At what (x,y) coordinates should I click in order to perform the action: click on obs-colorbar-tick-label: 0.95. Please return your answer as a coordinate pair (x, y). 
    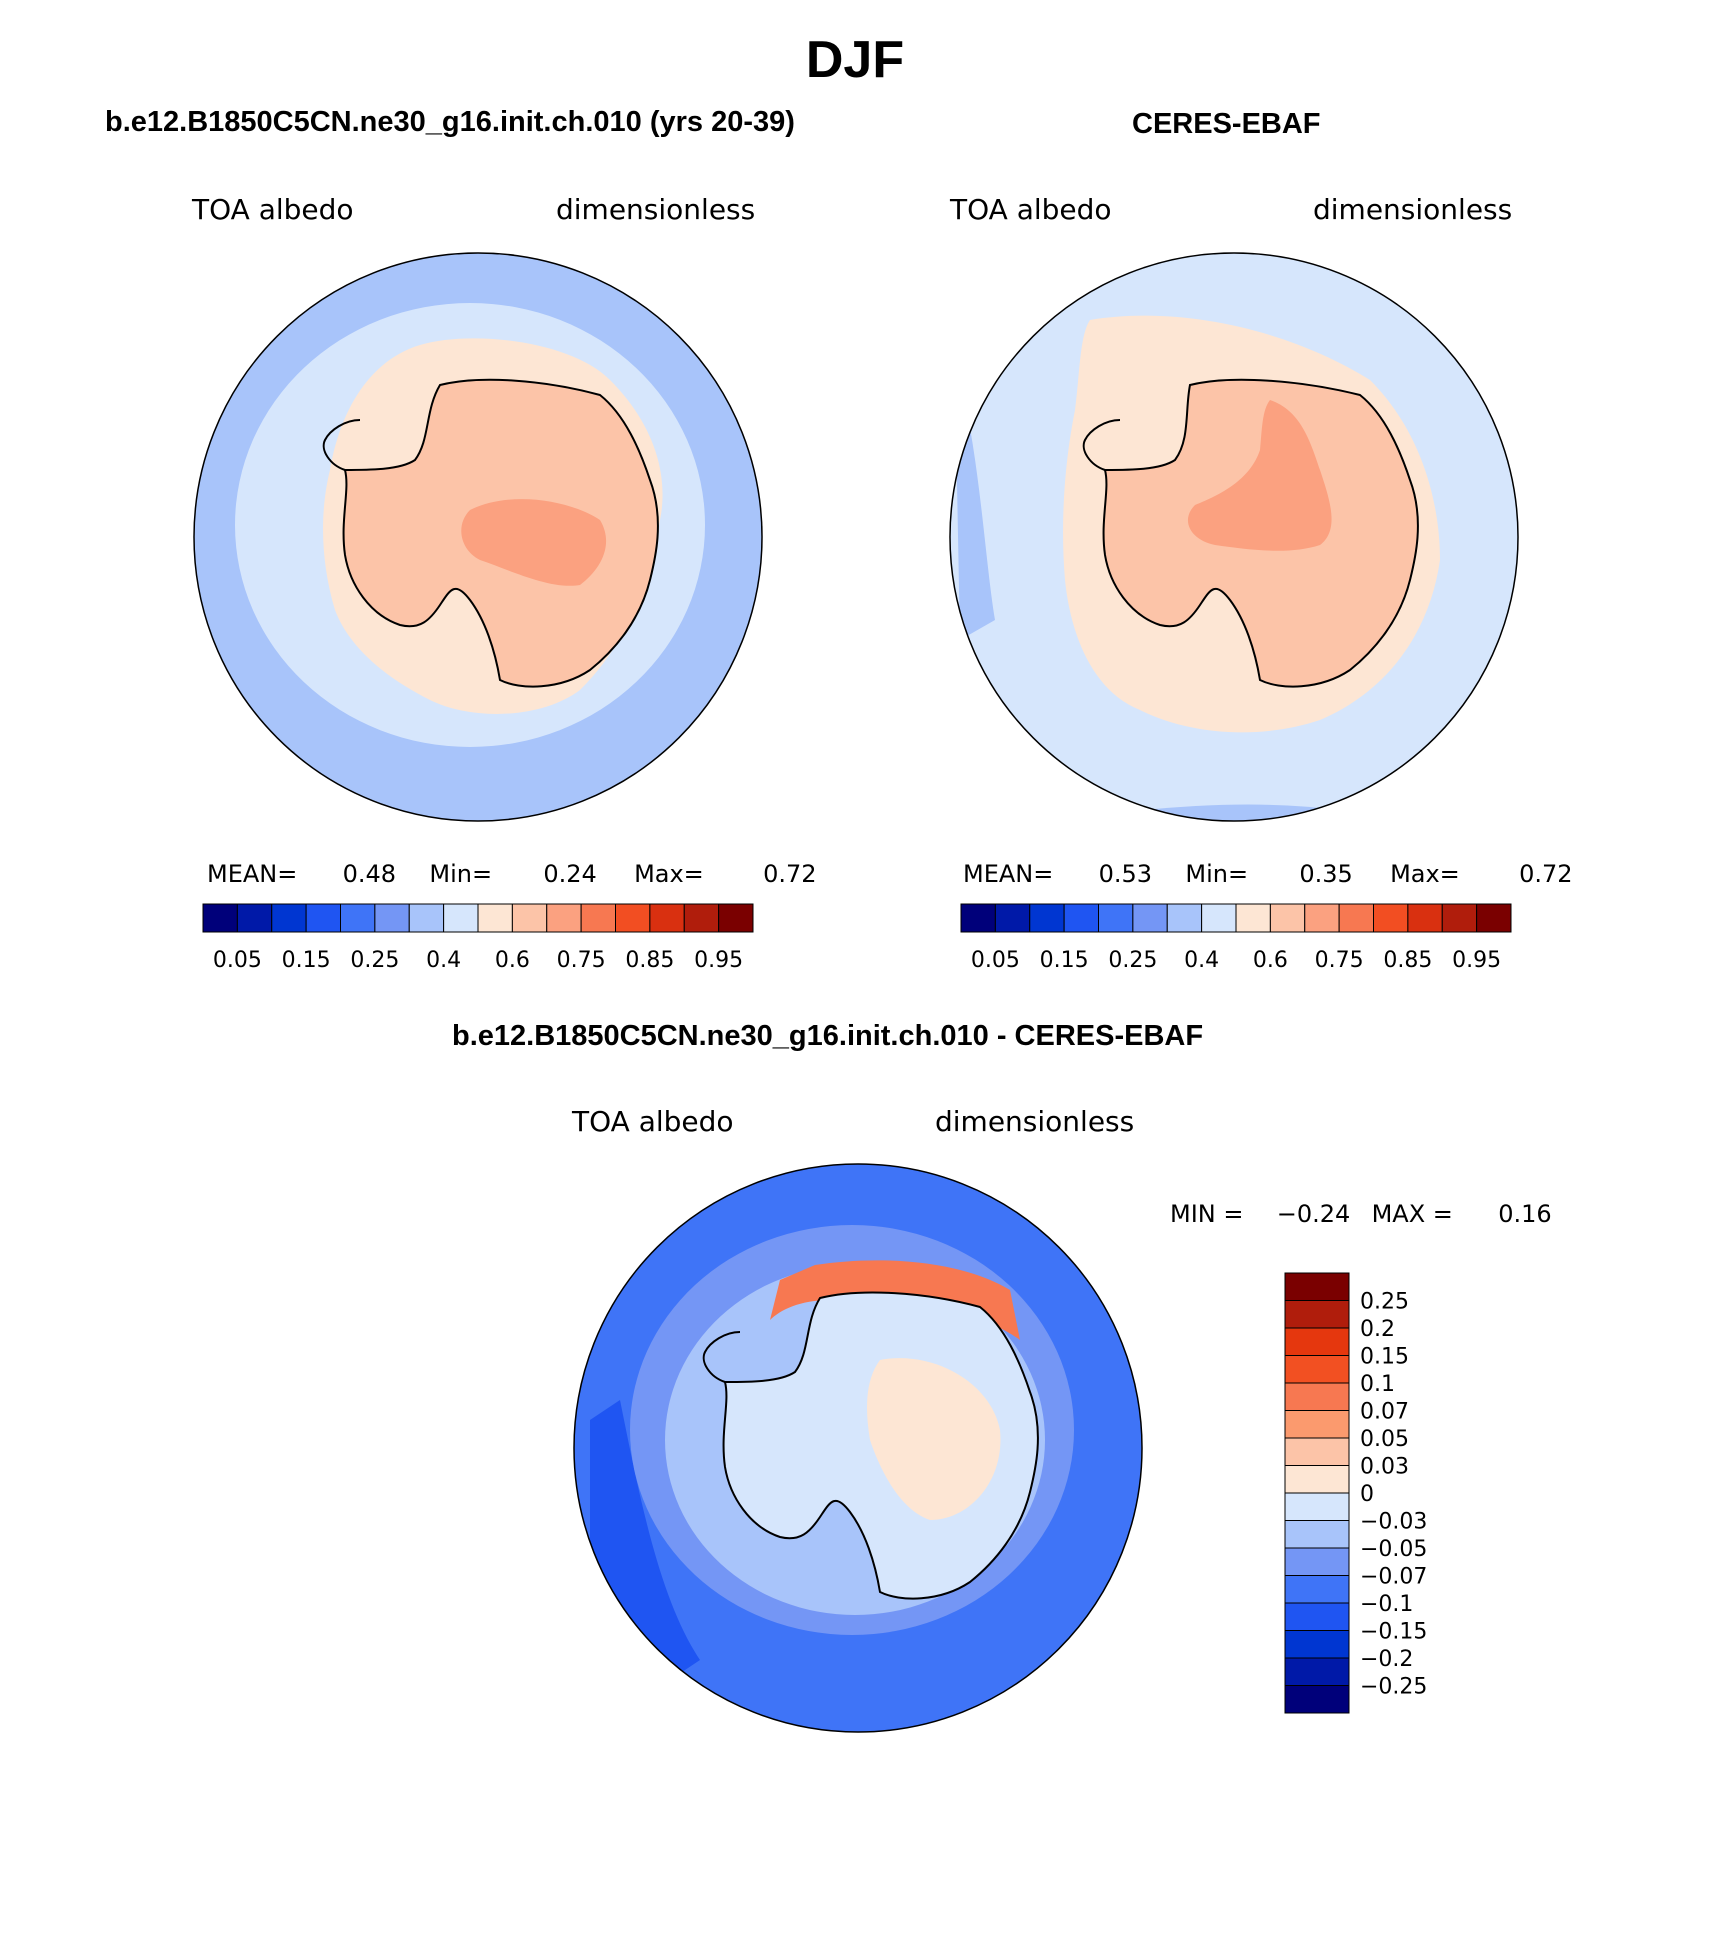
    Looking at the image, I should click on (1476, 960).